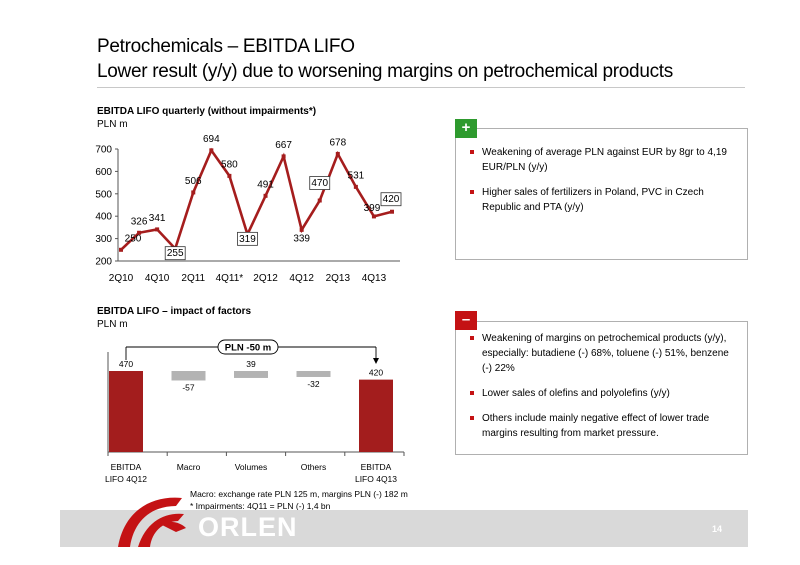 This screenshot has width=800, height=565. Describe the element at coordinates (260, 506) in the screenshot. I see `impairment-footnote: * Impairments: 4Q11 = PLN (-) 1,4 bn` at that location.